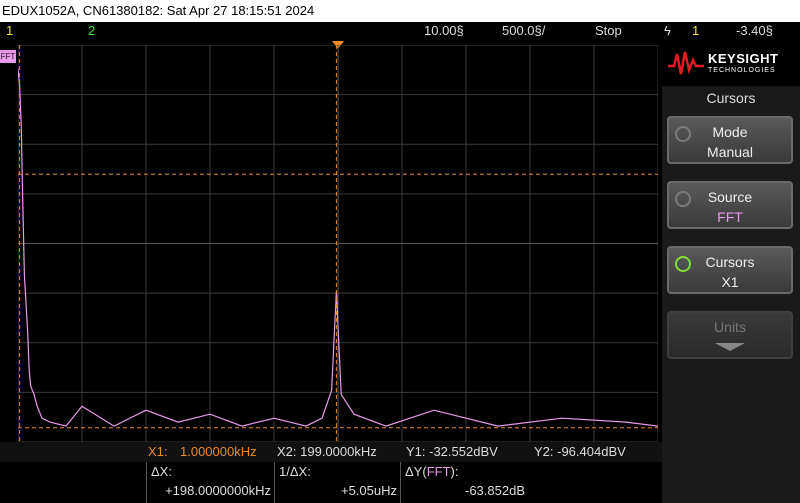 Image resolution: width=800 pixels, height=503 pixels. What do you see at coordinates (683, 264) in the screenshot?
I see `knob-active-icon` at bounding box center [683, 264].